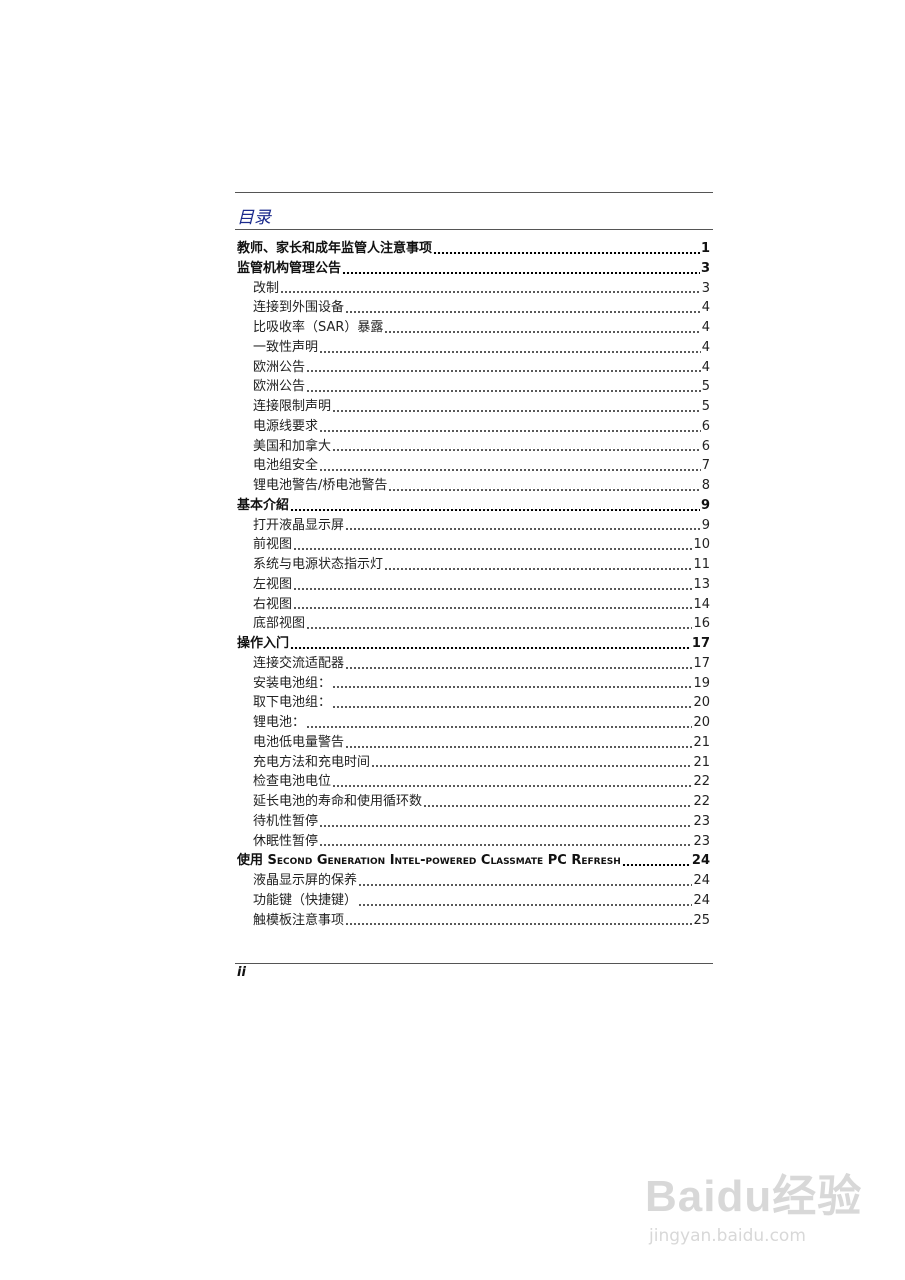 Image resolution: width=905 pixels, height=1280 pixels. What do you see at coordinates (473, 605) in the screenshot?
I see `toc-entry: 右视图 14` at bounding box center [473, 605].